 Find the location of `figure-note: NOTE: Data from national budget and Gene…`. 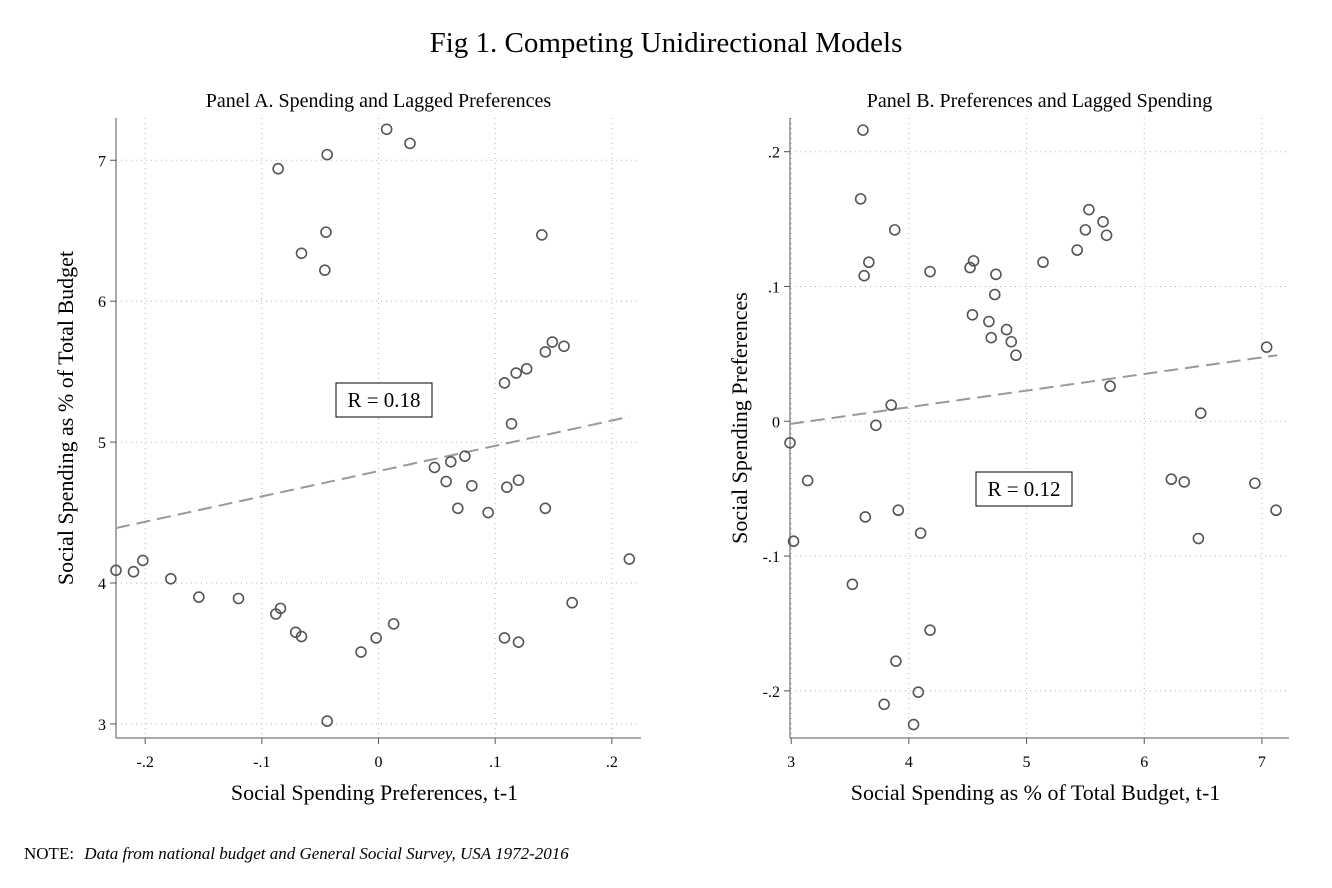

figure-note: NOTE: Data from national budget and Gene… is located at coordinates (296, 854).